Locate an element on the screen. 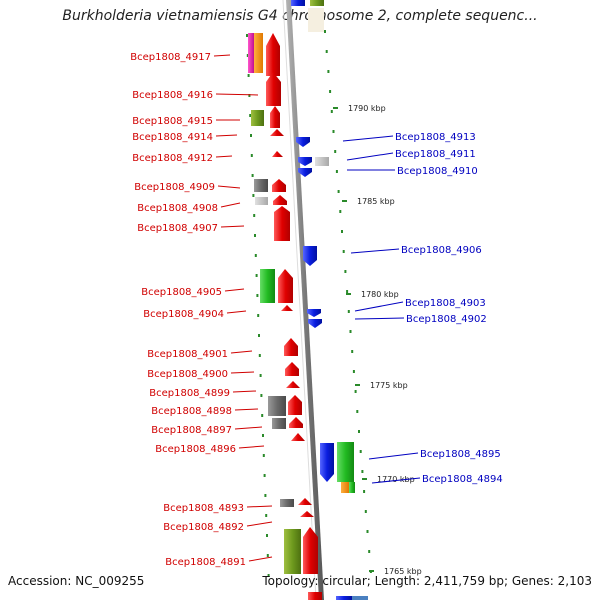 This screenshot has height=600, width=600. gene-label-reverse: Bcep1808_4894 is located at coordinates (462, 479).